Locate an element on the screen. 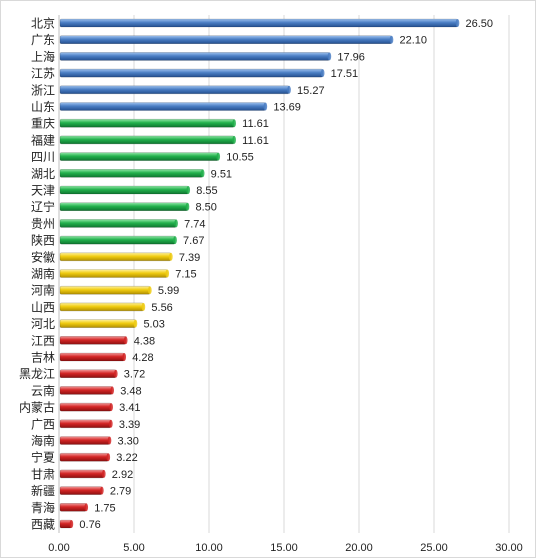  value-label: 2.79 is located at coordinates (120, 492).